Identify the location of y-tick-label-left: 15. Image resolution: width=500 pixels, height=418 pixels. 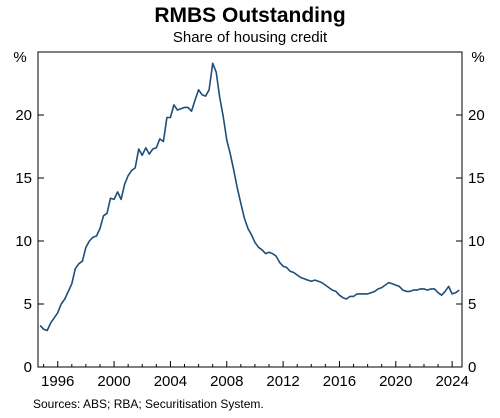
(23, 178).